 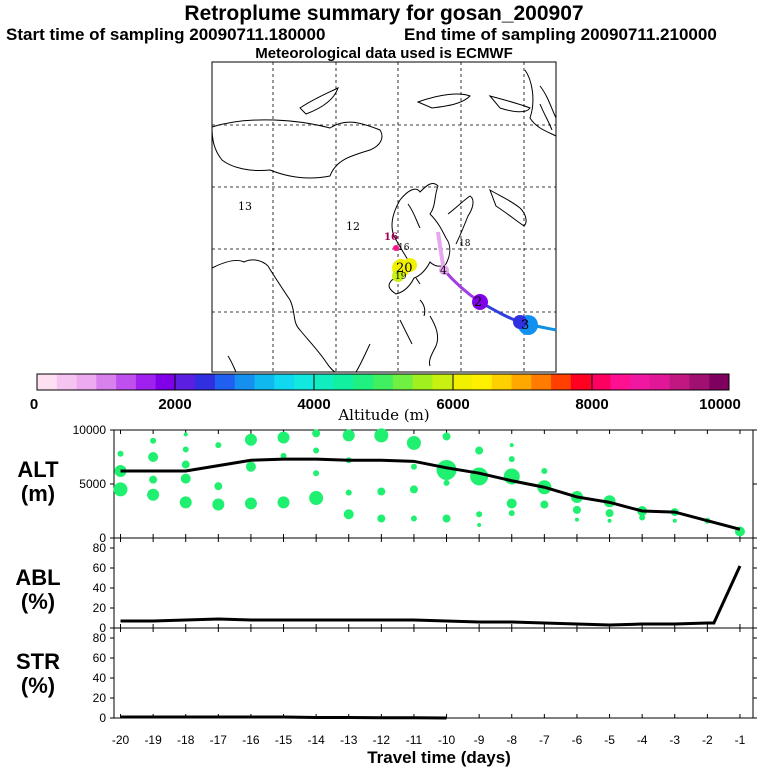 I want to click on x-tick-label: -18, so click(x=186, y=740).